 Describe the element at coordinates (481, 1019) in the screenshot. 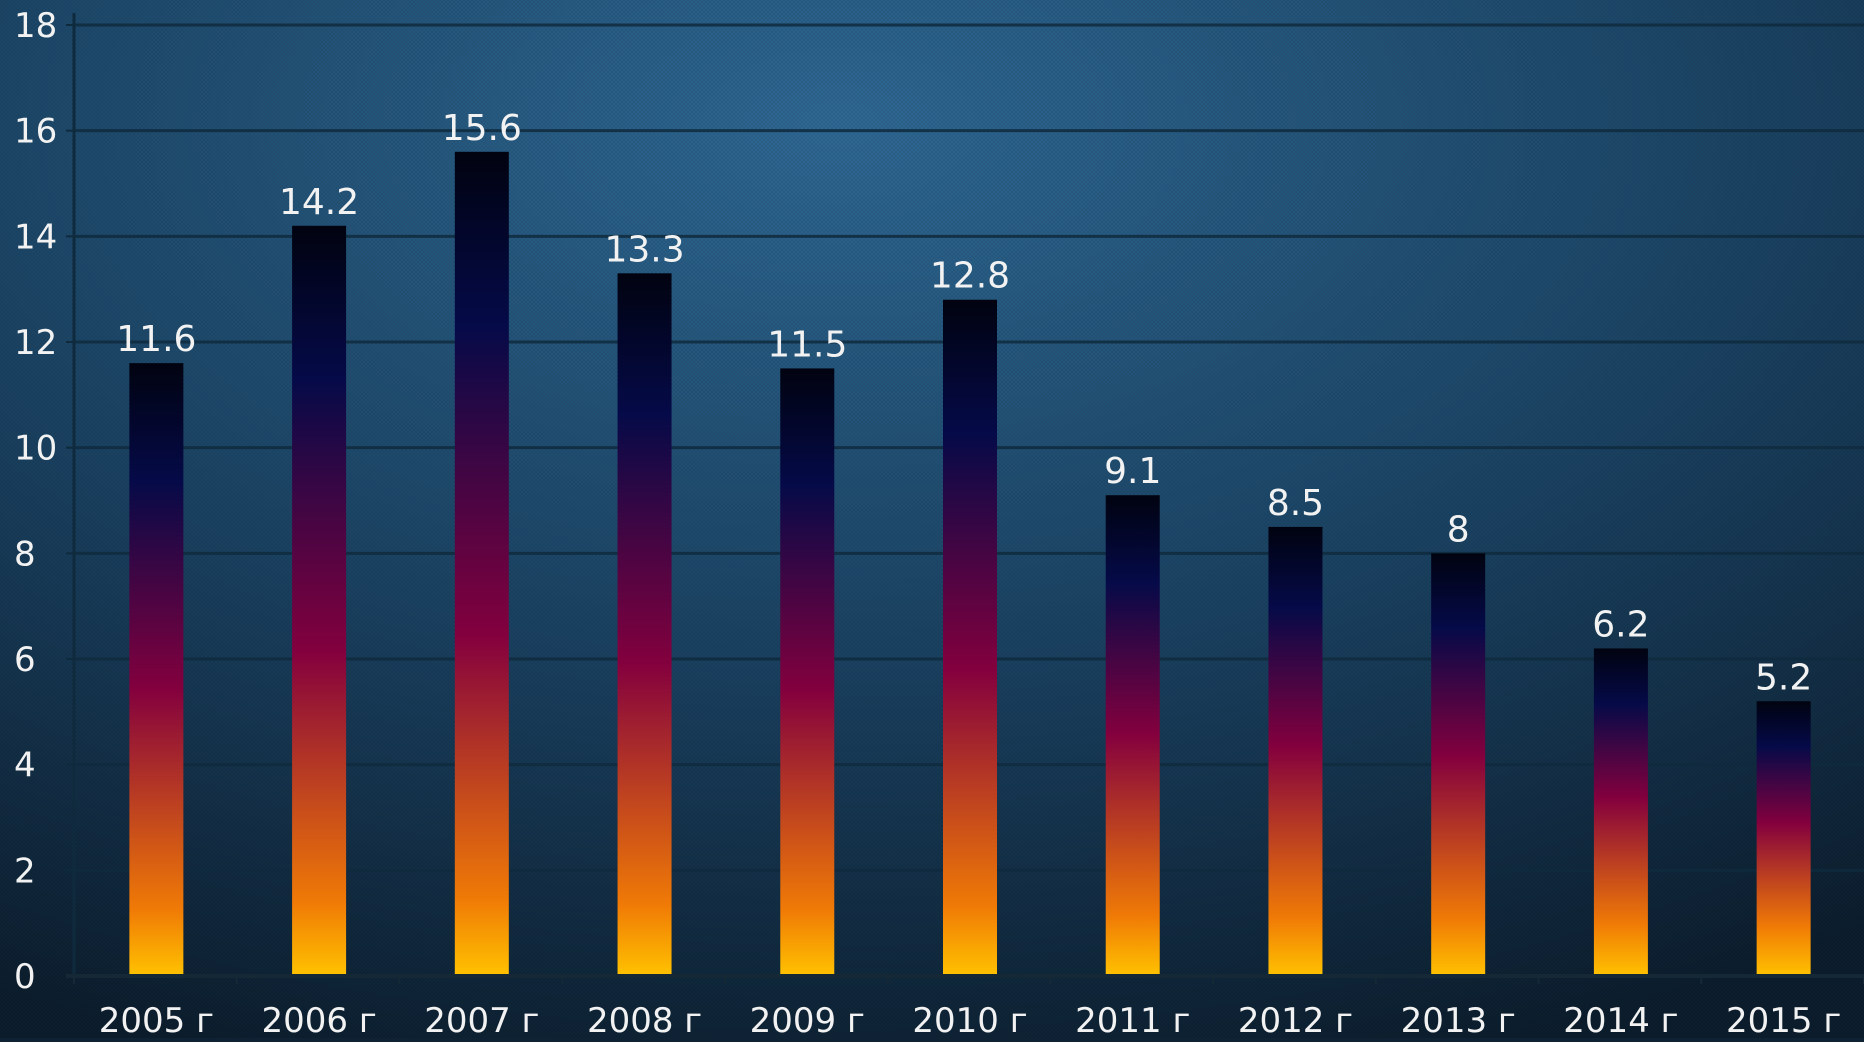

I see `x-tick-label: 2007 г` at that location.